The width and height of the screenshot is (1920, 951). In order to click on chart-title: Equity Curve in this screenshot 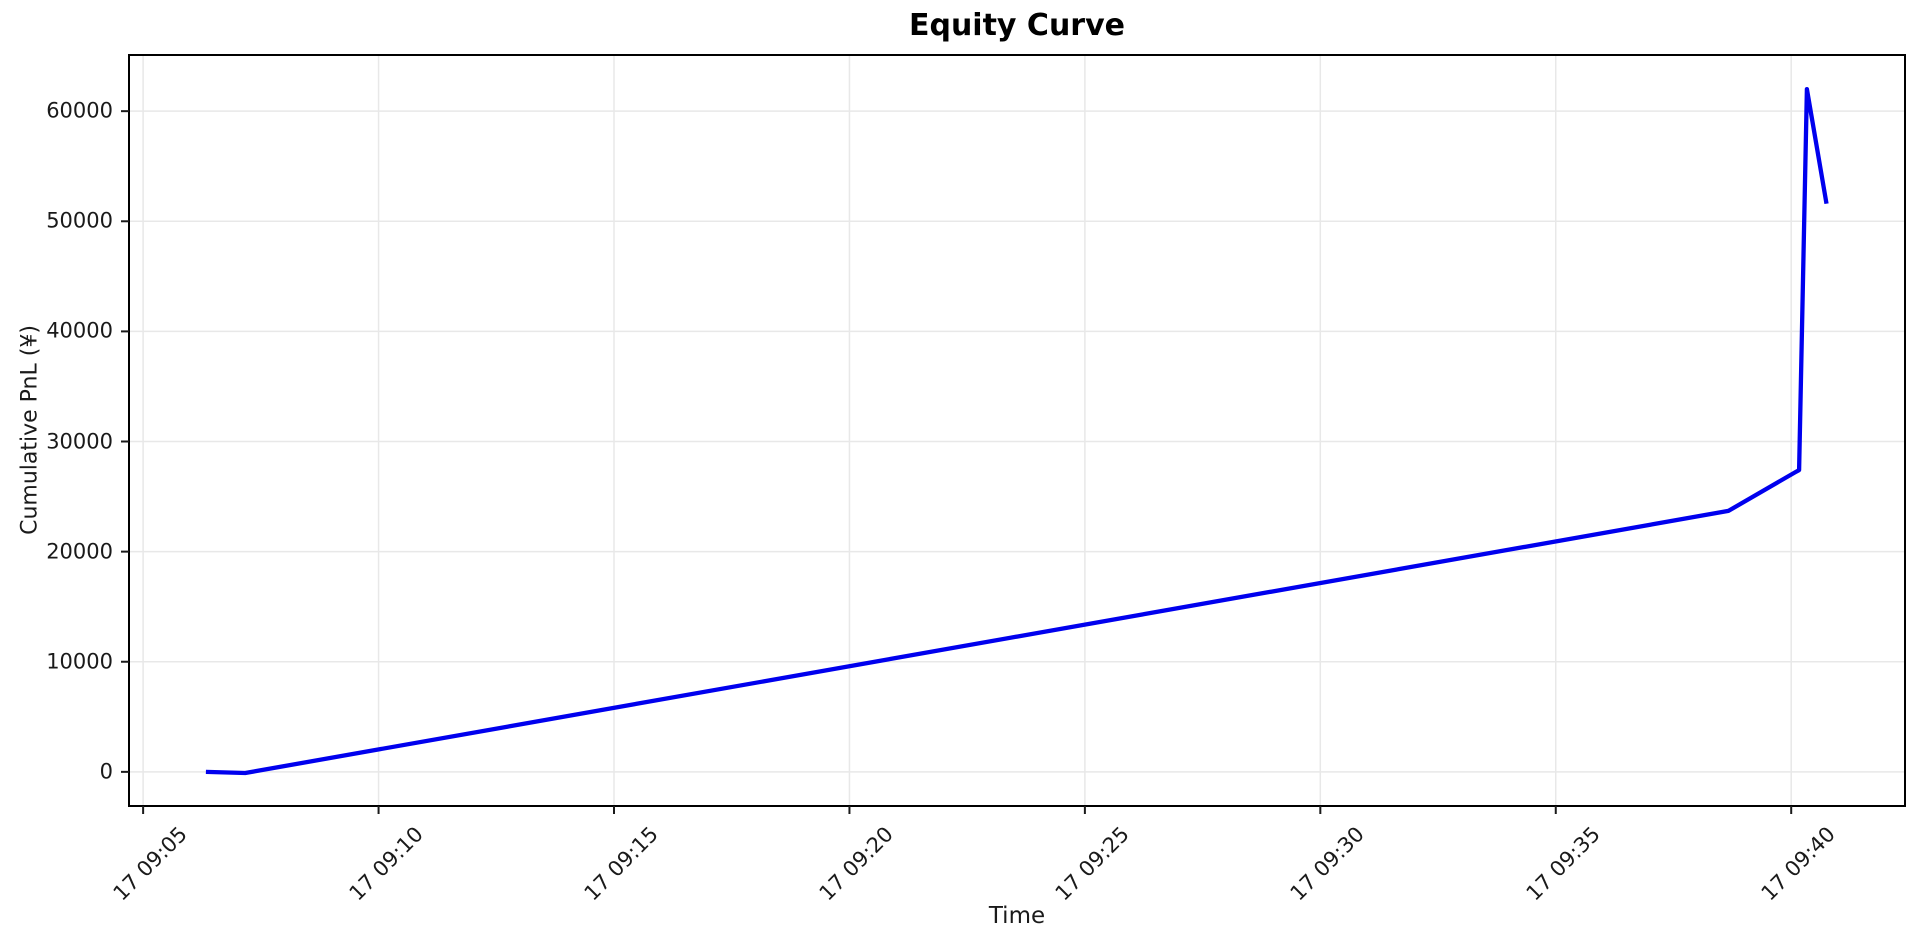, I will do `click(1017, 25)`.